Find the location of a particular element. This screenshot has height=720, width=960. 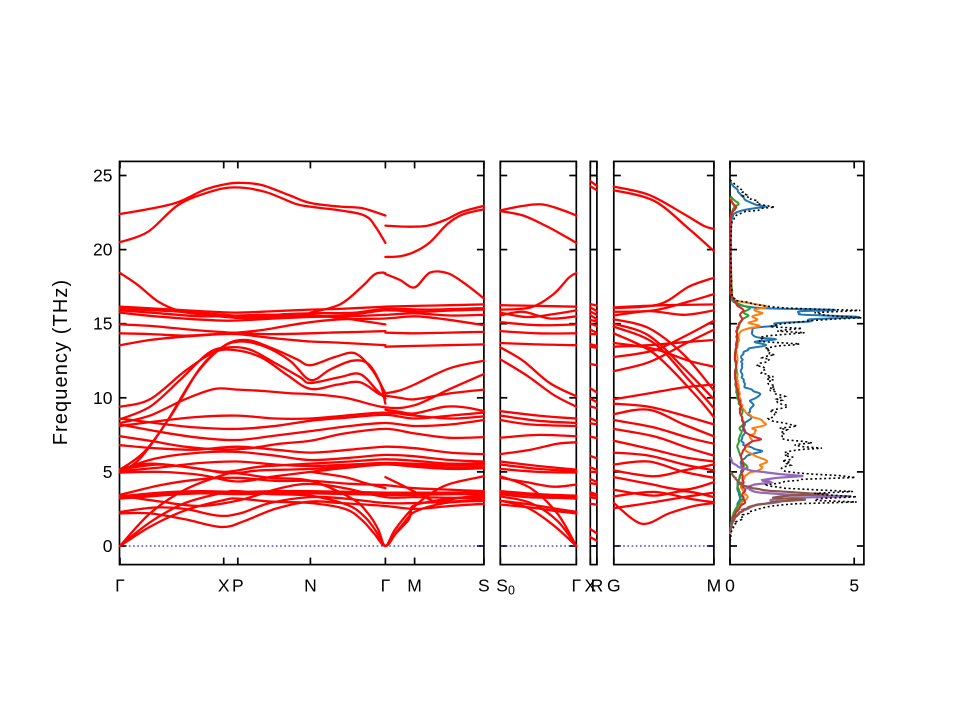

svg-text: S is located at coordinates (484, 586).